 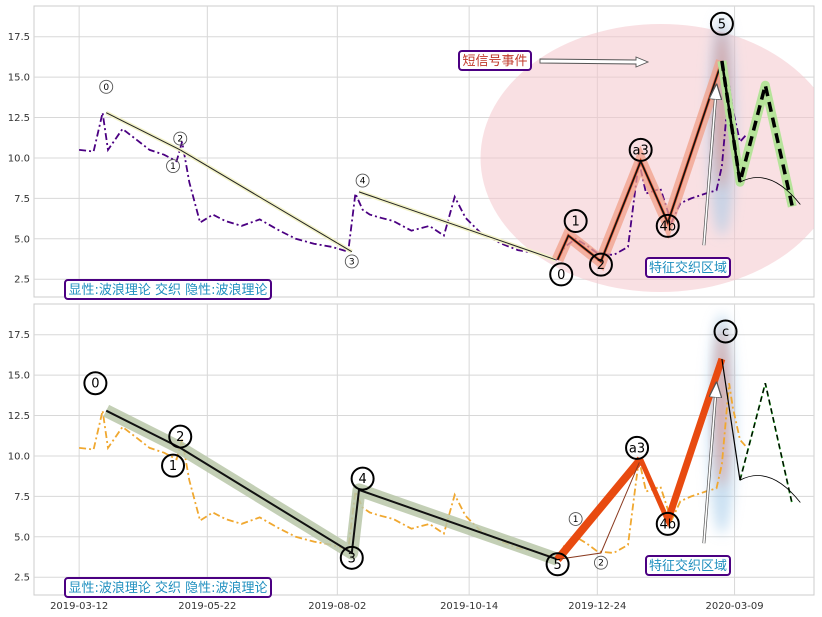 What do you see at coordinates (734, 606) in the screenshot?
I see `x-tick-label: 2020-03-09` at bounding box center [734, 606].